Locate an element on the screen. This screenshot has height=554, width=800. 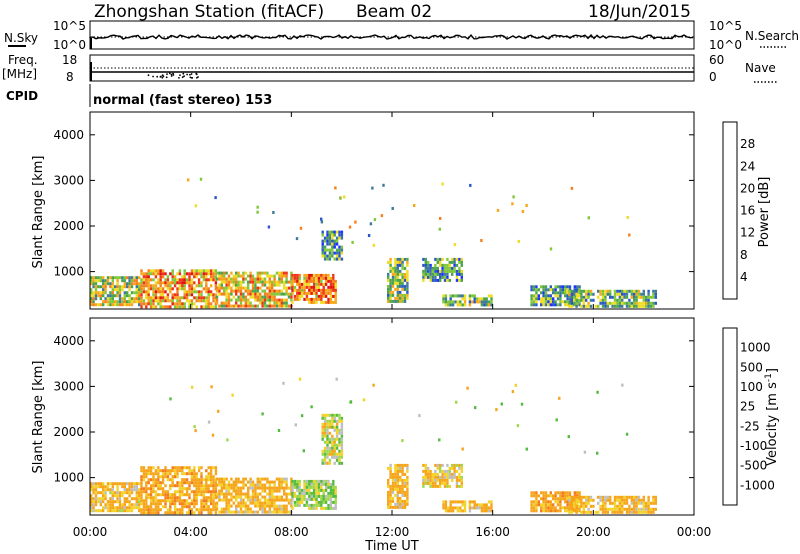
nave-label: Nave is located at coordinates (760, 68).